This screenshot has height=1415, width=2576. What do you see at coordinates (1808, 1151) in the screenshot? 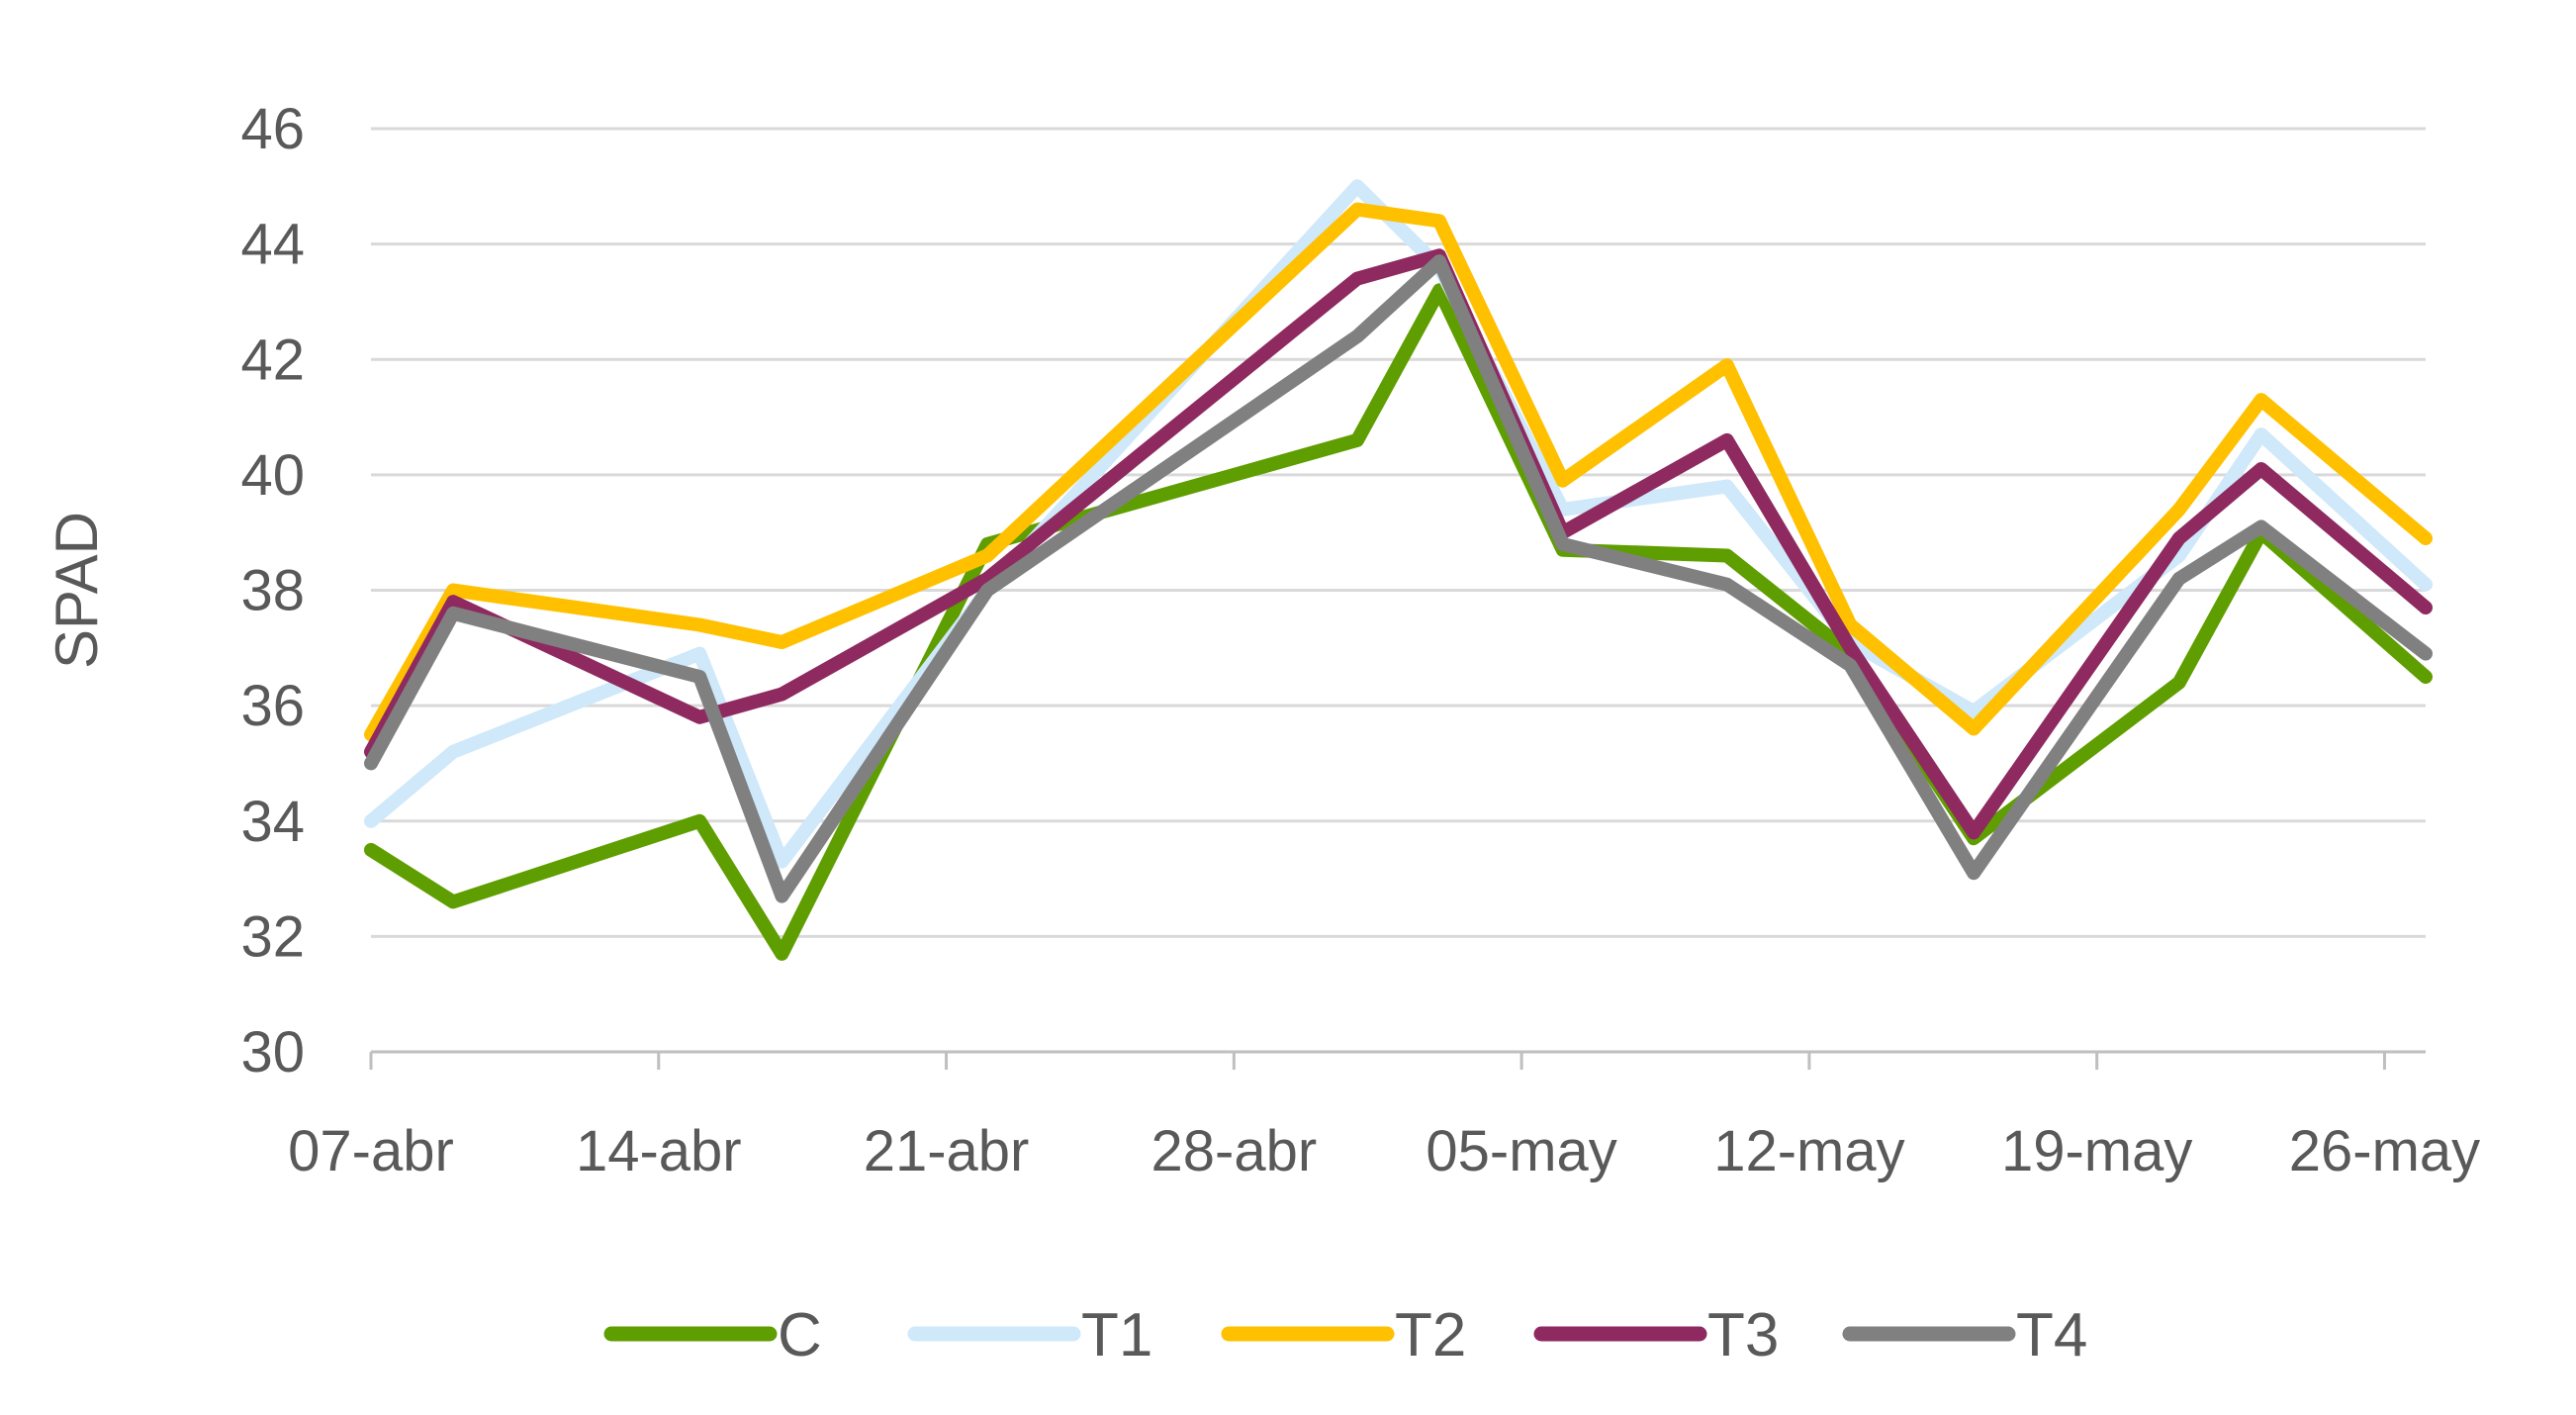
I see `x-tick-label: 12-may` at bounding box center [1808, 1151].